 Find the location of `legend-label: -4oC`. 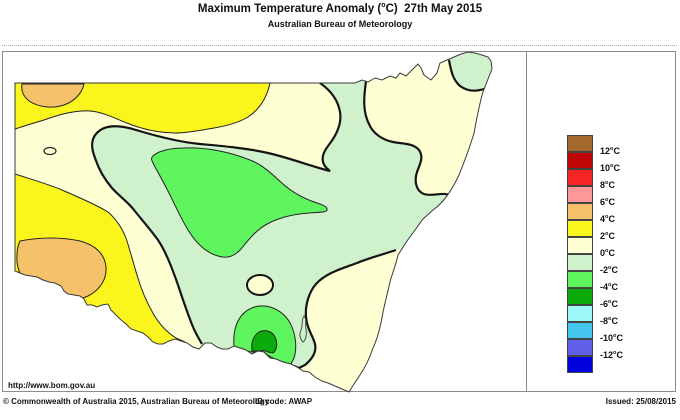

legend-label: -4oC is located at coordinates (609, 287).